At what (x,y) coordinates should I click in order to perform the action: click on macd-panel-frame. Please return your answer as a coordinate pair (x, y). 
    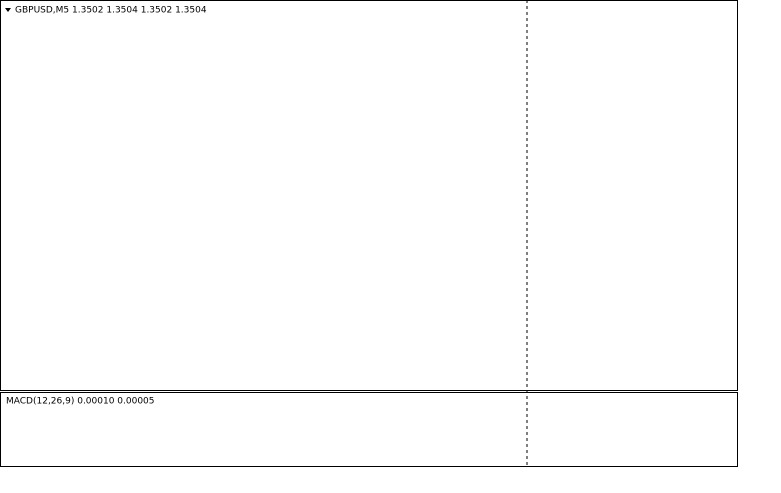
    Looking at the image, I should click on (369, 429).